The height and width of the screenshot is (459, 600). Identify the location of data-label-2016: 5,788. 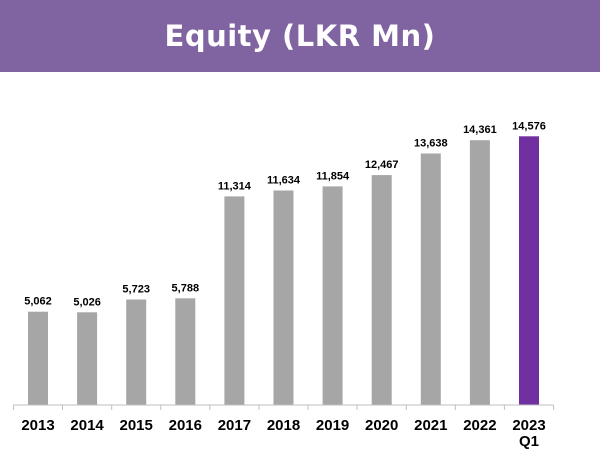
(186, 288).